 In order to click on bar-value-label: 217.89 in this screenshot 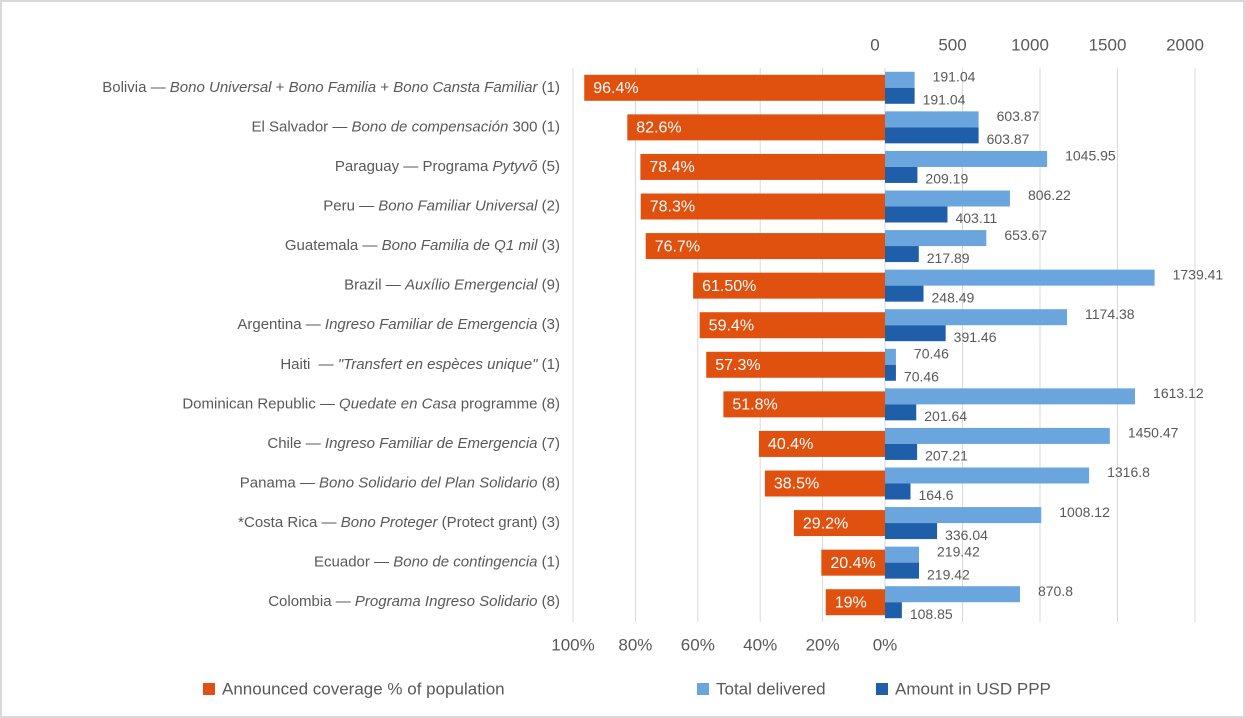, I will do `click(948, 258)`.